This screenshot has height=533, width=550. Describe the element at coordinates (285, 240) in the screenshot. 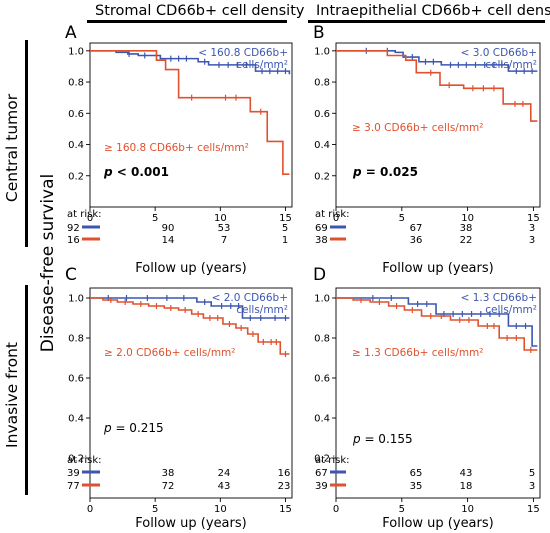

I see `at-risk-count: 1` at that location.